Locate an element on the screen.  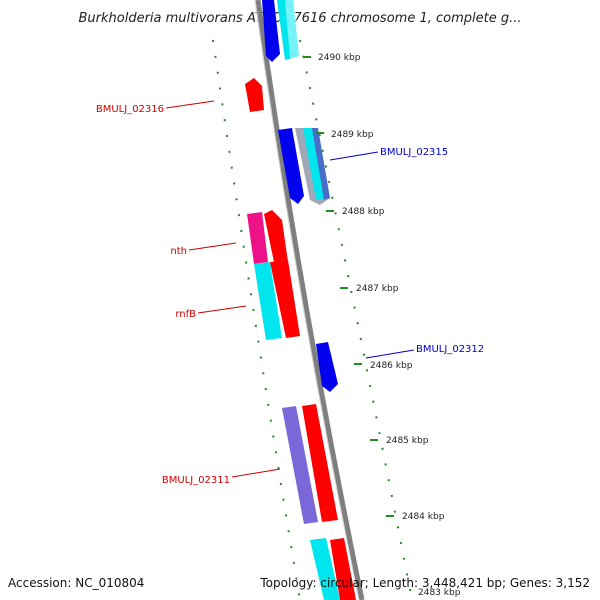
inner-guide-ring is located at coordinates (256, 319).